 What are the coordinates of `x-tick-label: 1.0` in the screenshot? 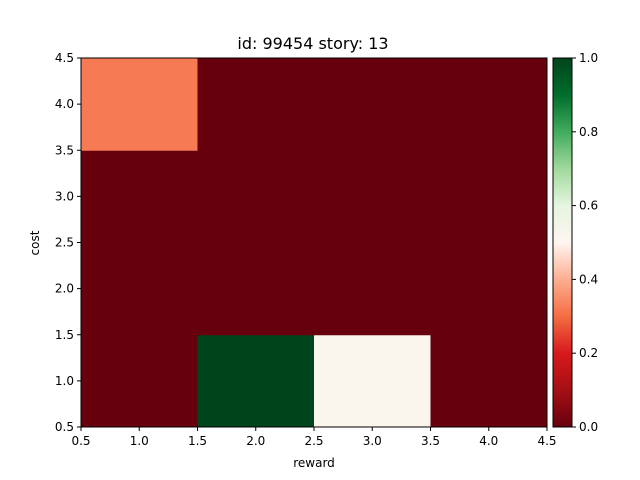 It's located at (139, 441).